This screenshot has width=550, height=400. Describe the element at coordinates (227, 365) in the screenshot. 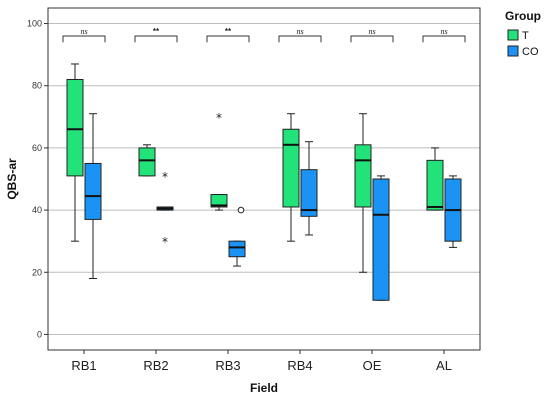

I see `x-tick-label: RB3` at that location.